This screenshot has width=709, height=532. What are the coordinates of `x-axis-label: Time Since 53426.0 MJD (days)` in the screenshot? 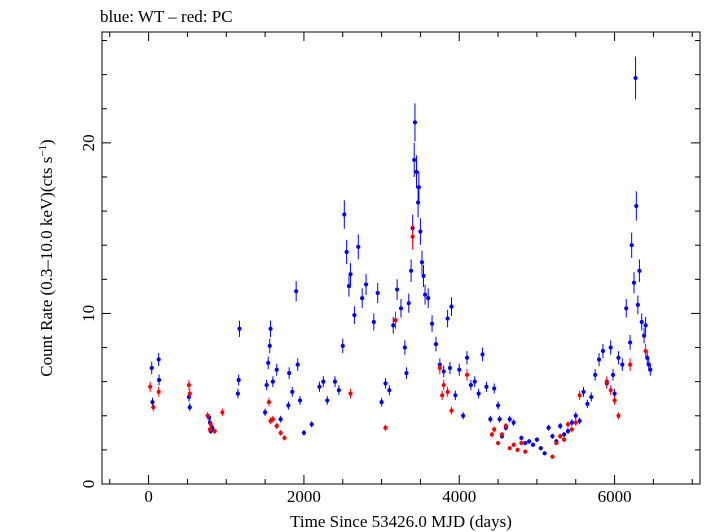 It's located at (401, 521).